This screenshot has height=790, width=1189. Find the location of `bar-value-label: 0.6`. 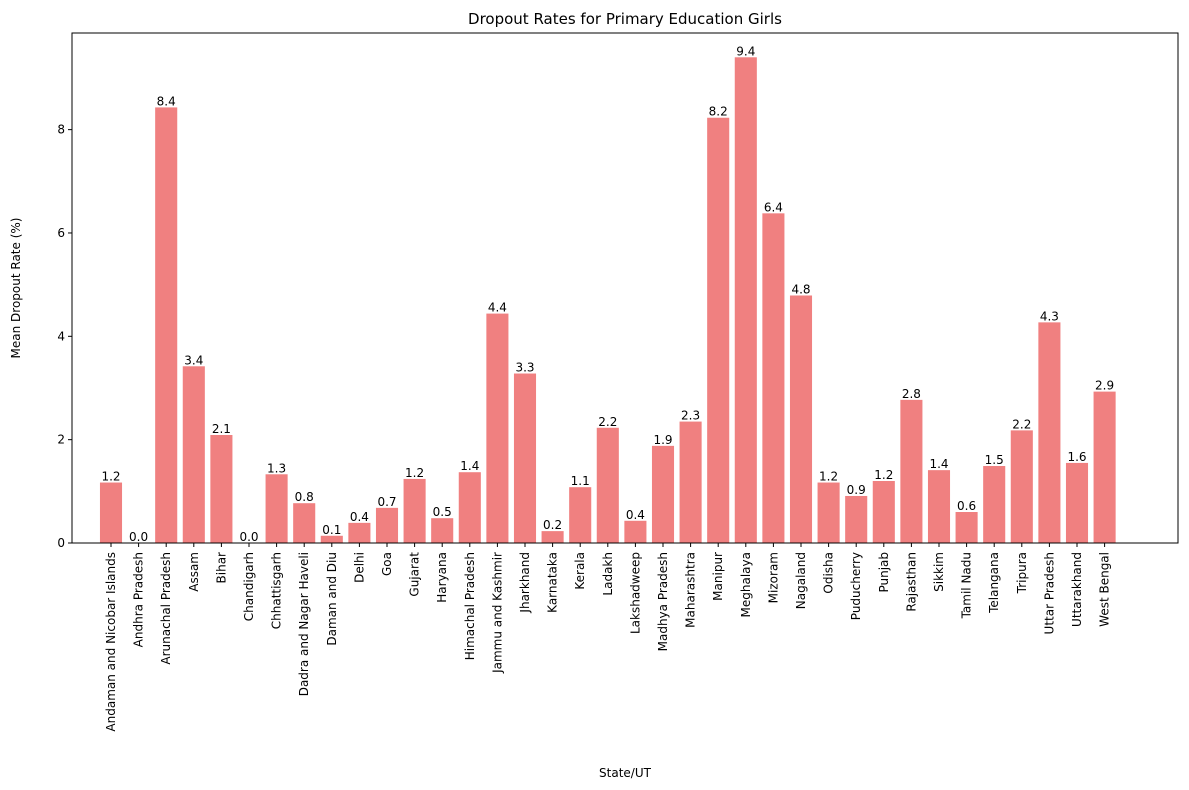

bar-value-label: 0.6 is located at coordinates (966, 506).